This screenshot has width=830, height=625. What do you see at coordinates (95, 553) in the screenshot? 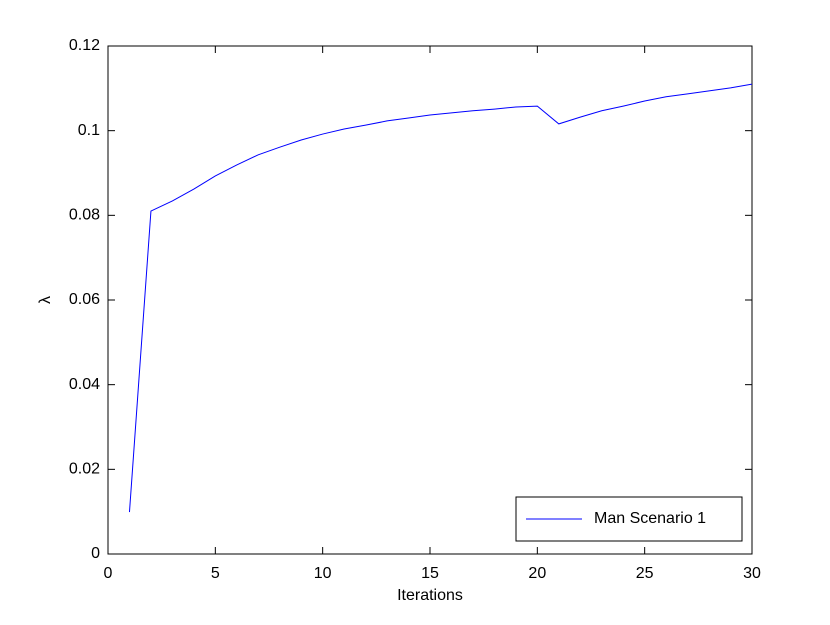
I see `y-tick-label: 0` at bounding box center [95, 553].